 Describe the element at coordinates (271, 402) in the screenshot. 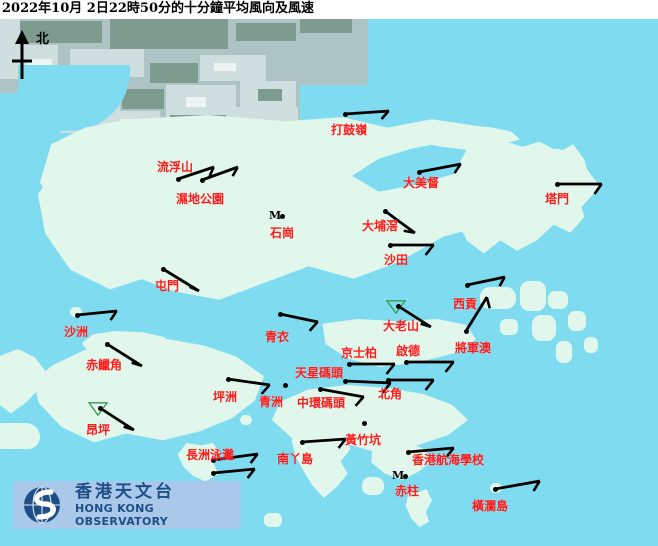

I see `station-label: 青洲` at that location.